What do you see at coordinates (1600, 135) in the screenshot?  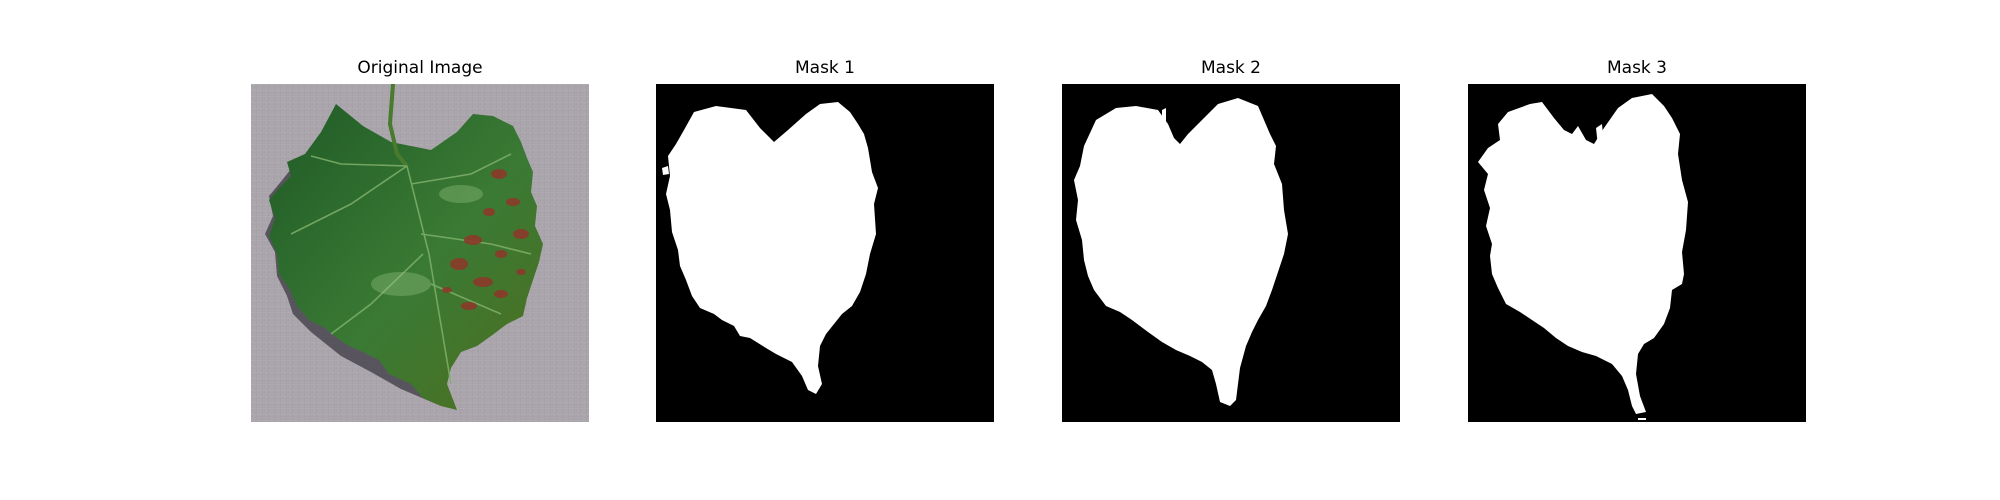 I see `mask-3-top-spike` at bounding box center [1600, 135].